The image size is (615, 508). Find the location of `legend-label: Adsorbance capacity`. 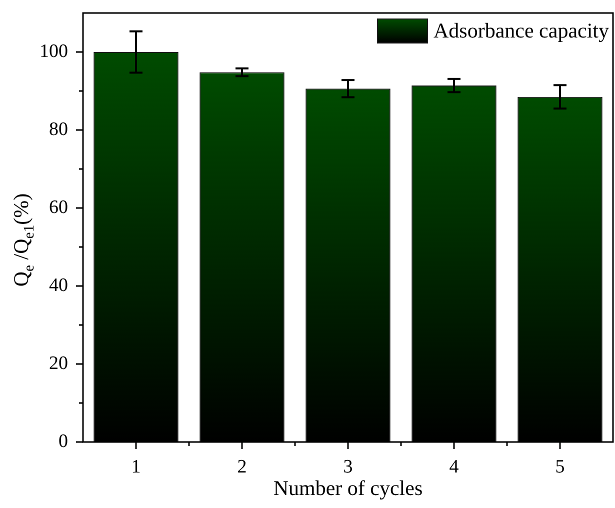

legend-label: Adsorbance capacity is located at coordinates (522, 30).